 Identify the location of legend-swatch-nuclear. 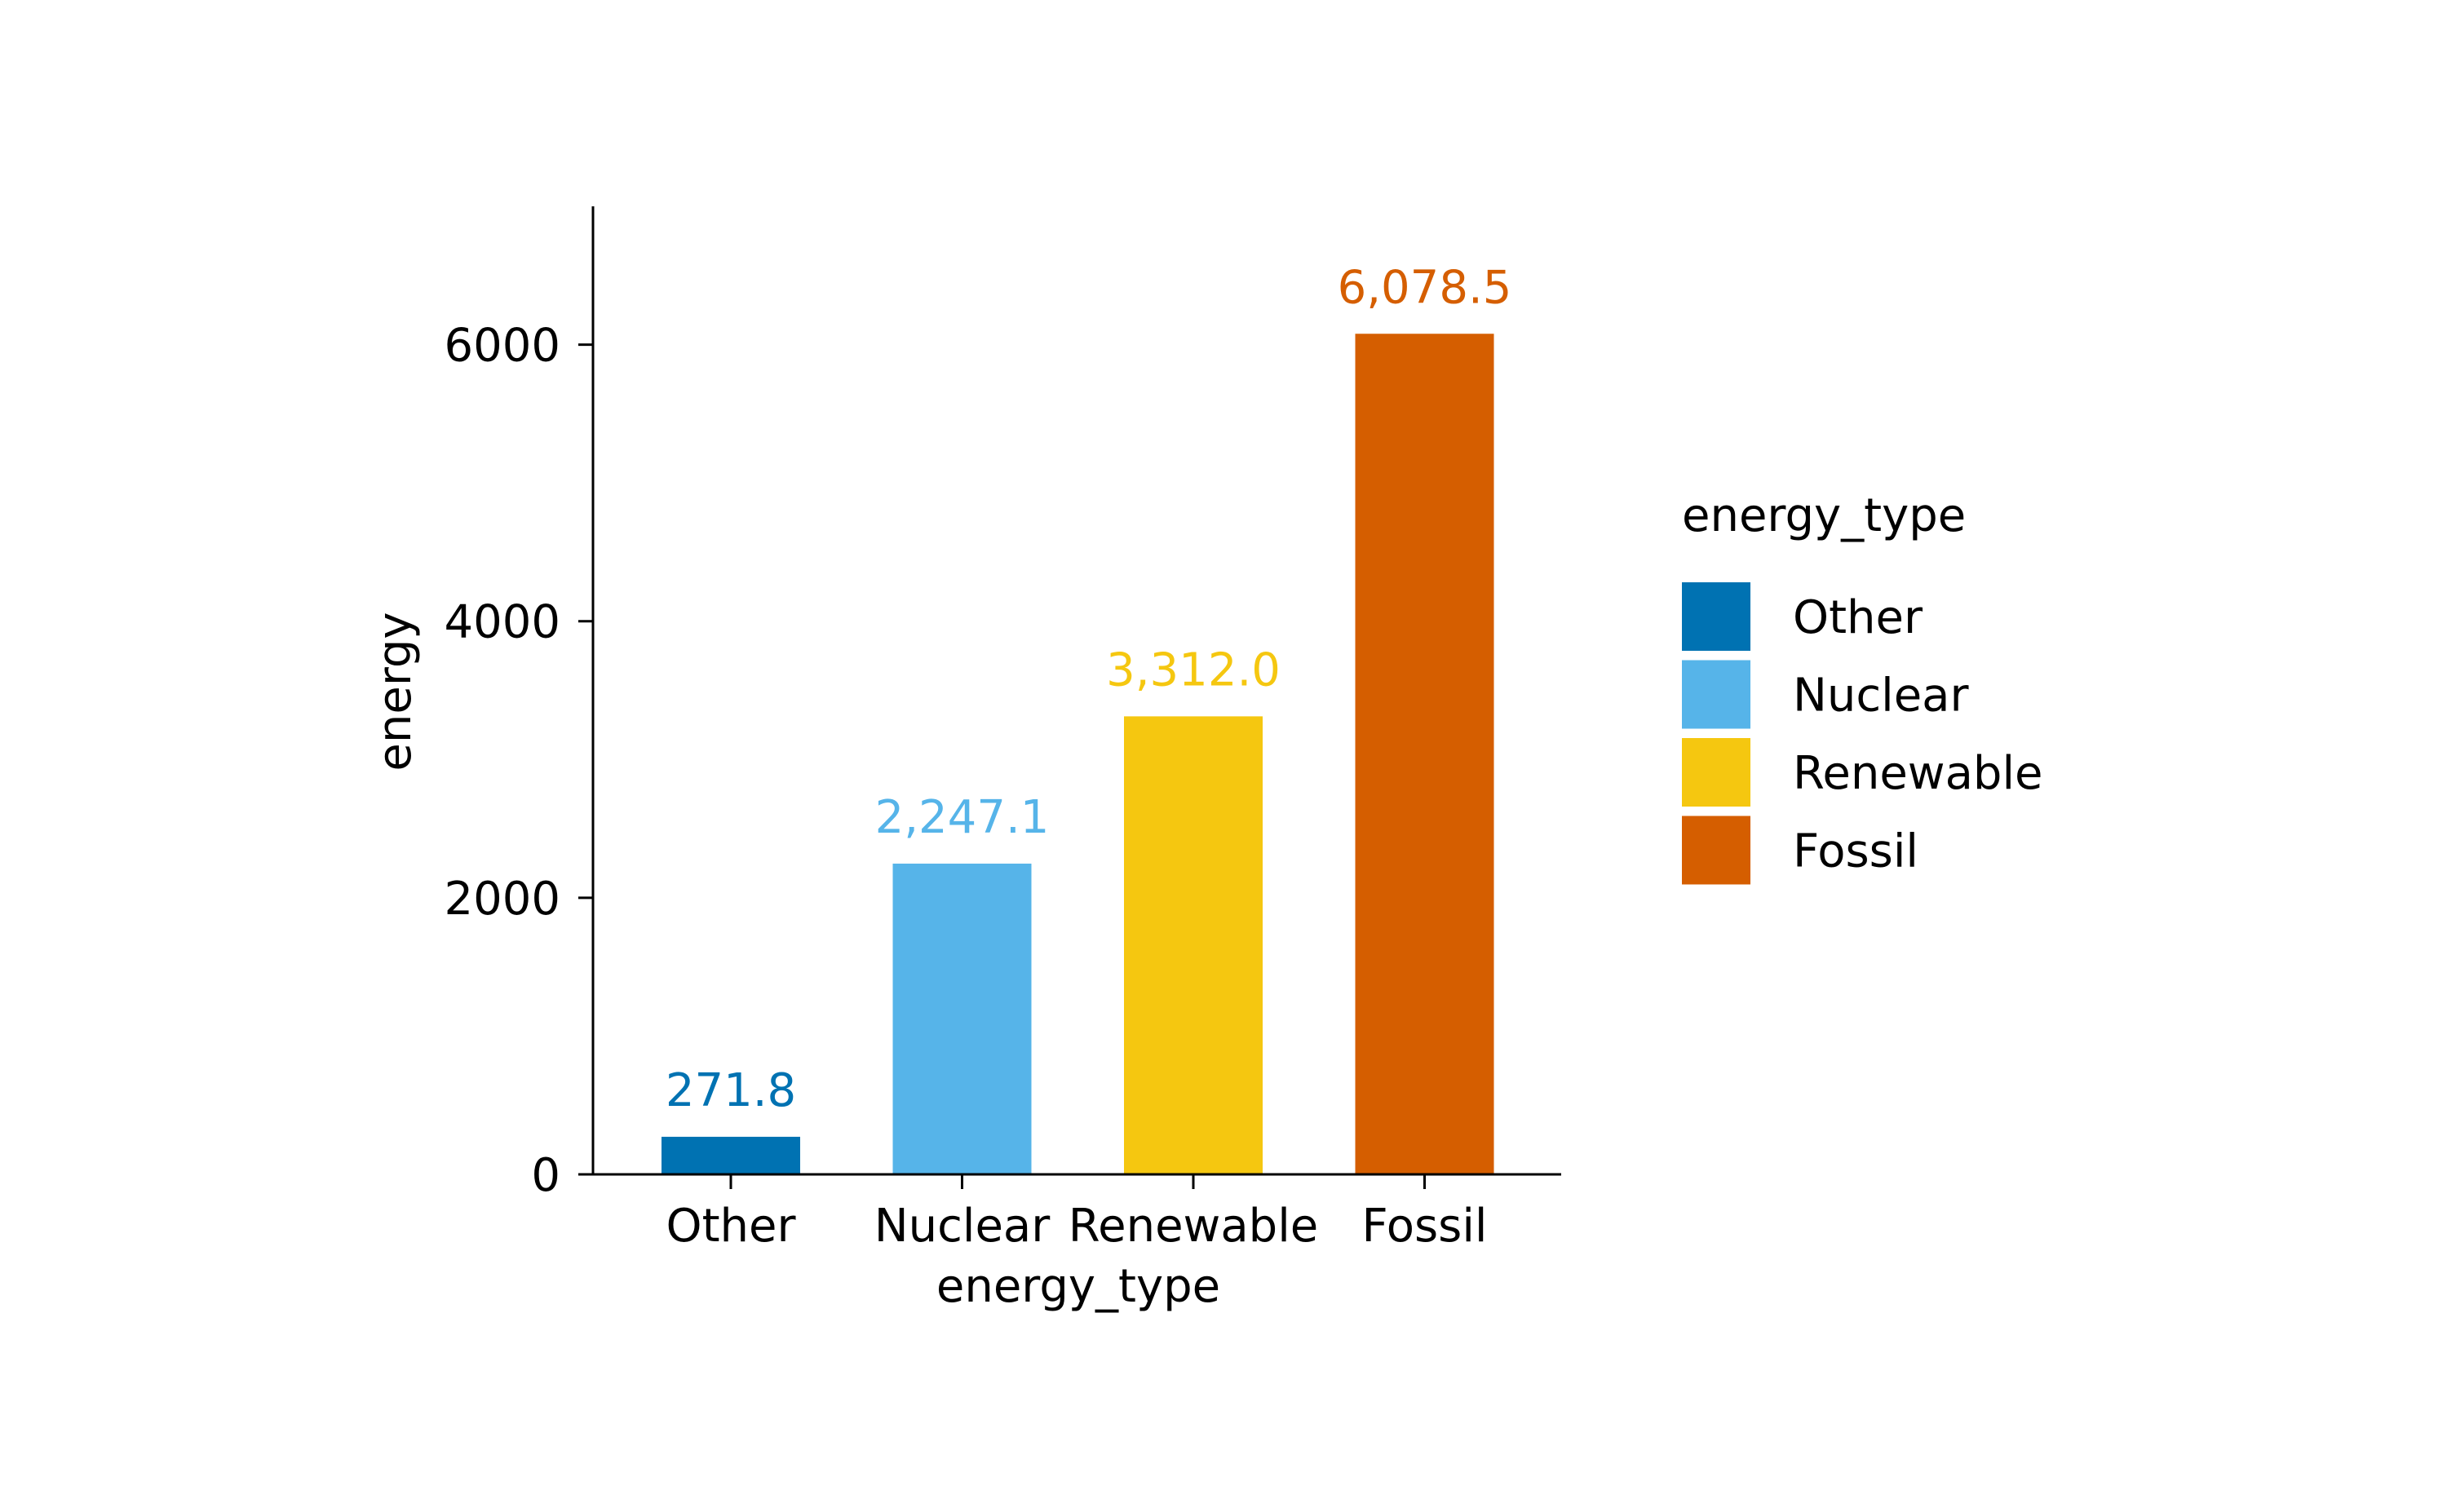
(1716, 694).